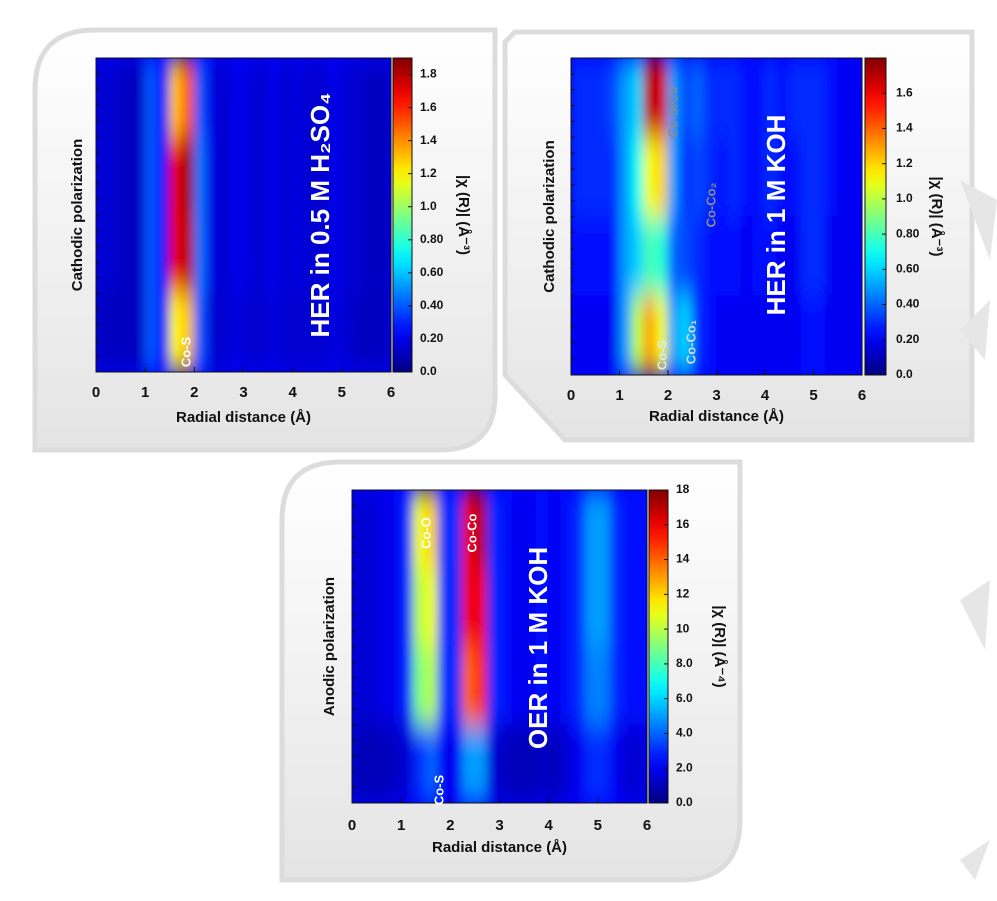 The width and height of the screenshot is (997, 901). Describe the element at coordinates (690, 342) in the screenshot. I see `annotation: Co-Co₁` at that location.